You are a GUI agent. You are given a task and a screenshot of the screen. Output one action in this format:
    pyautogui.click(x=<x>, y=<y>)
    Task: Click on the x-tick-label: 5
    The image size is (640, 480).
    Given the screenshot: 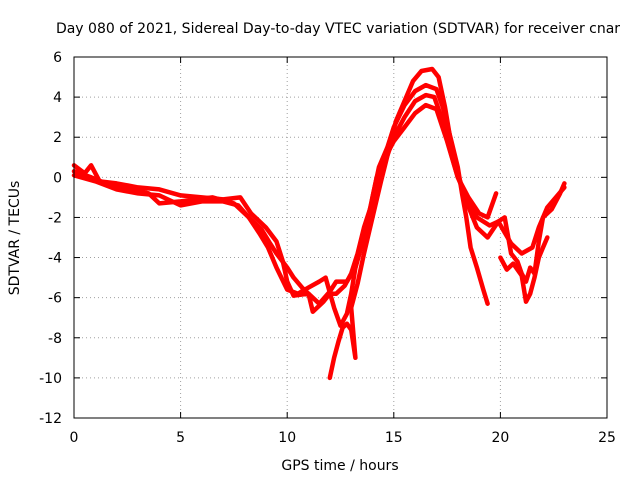 What is the action you would take?
    pyautogui.click(x=180, y=438)
    